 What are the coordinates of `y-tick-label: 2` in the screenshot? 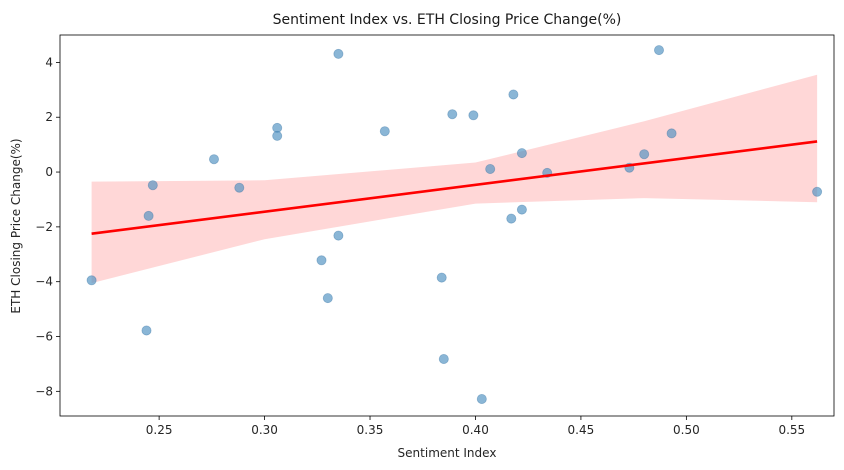 It's located at (49, 117).